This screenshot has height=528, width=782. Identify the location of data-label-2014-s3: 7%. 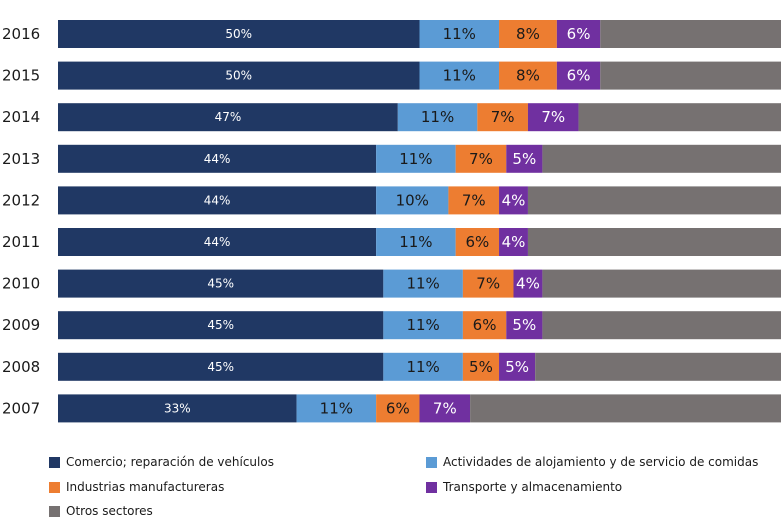
(553, 117).